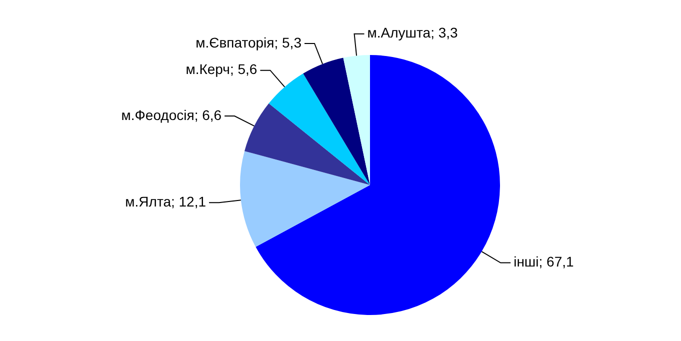 Image resolution: width=681 pixels, height=341 pixels. I want to click on slice-label: м.Керч; 5,6, so click(222, 69).